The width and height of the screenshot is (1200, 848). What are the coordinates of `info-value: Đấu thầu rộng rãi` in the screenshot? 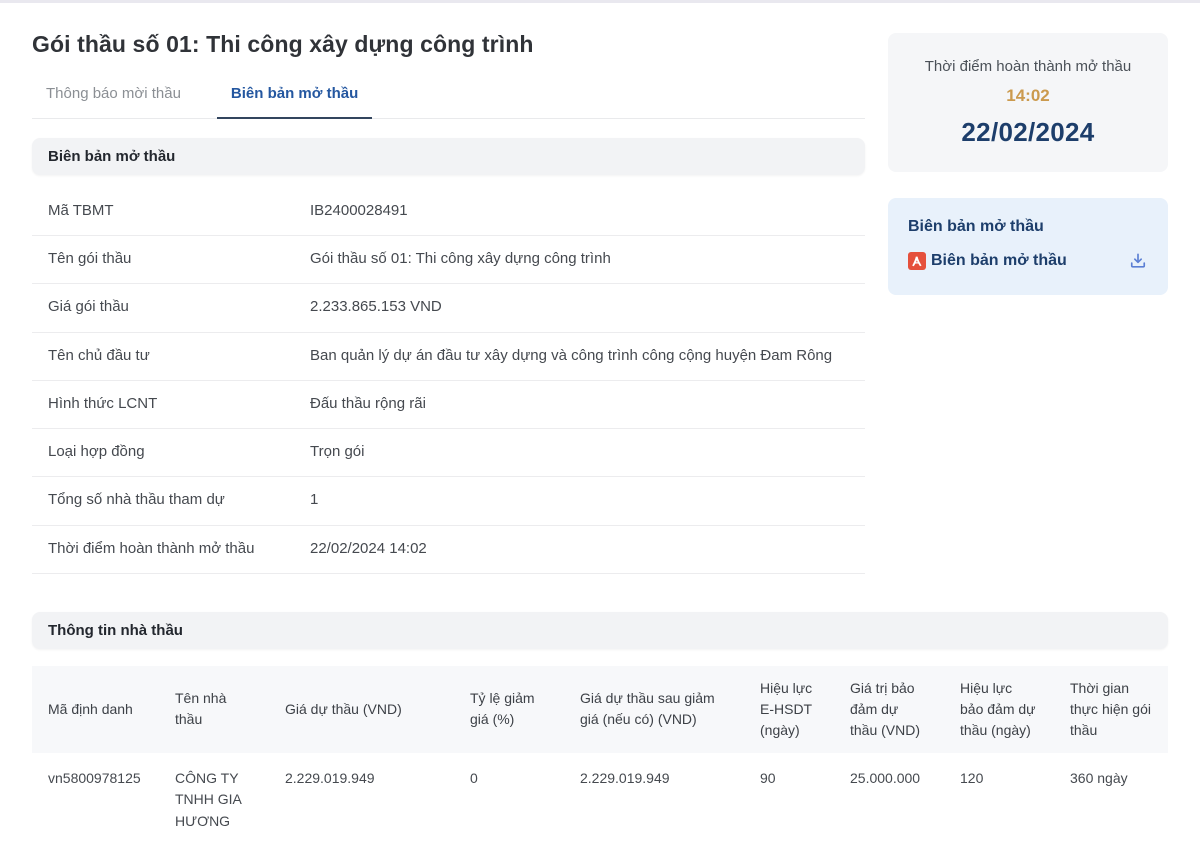 It's located at (368, 403).